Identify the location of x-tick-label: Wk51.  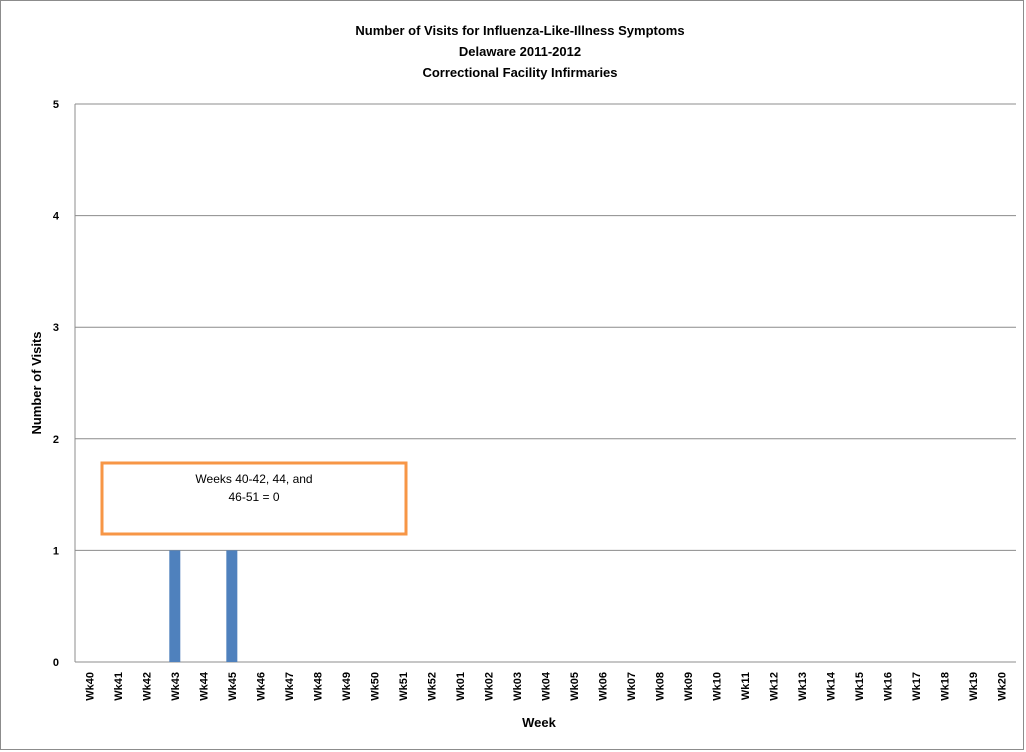
(404, 686).